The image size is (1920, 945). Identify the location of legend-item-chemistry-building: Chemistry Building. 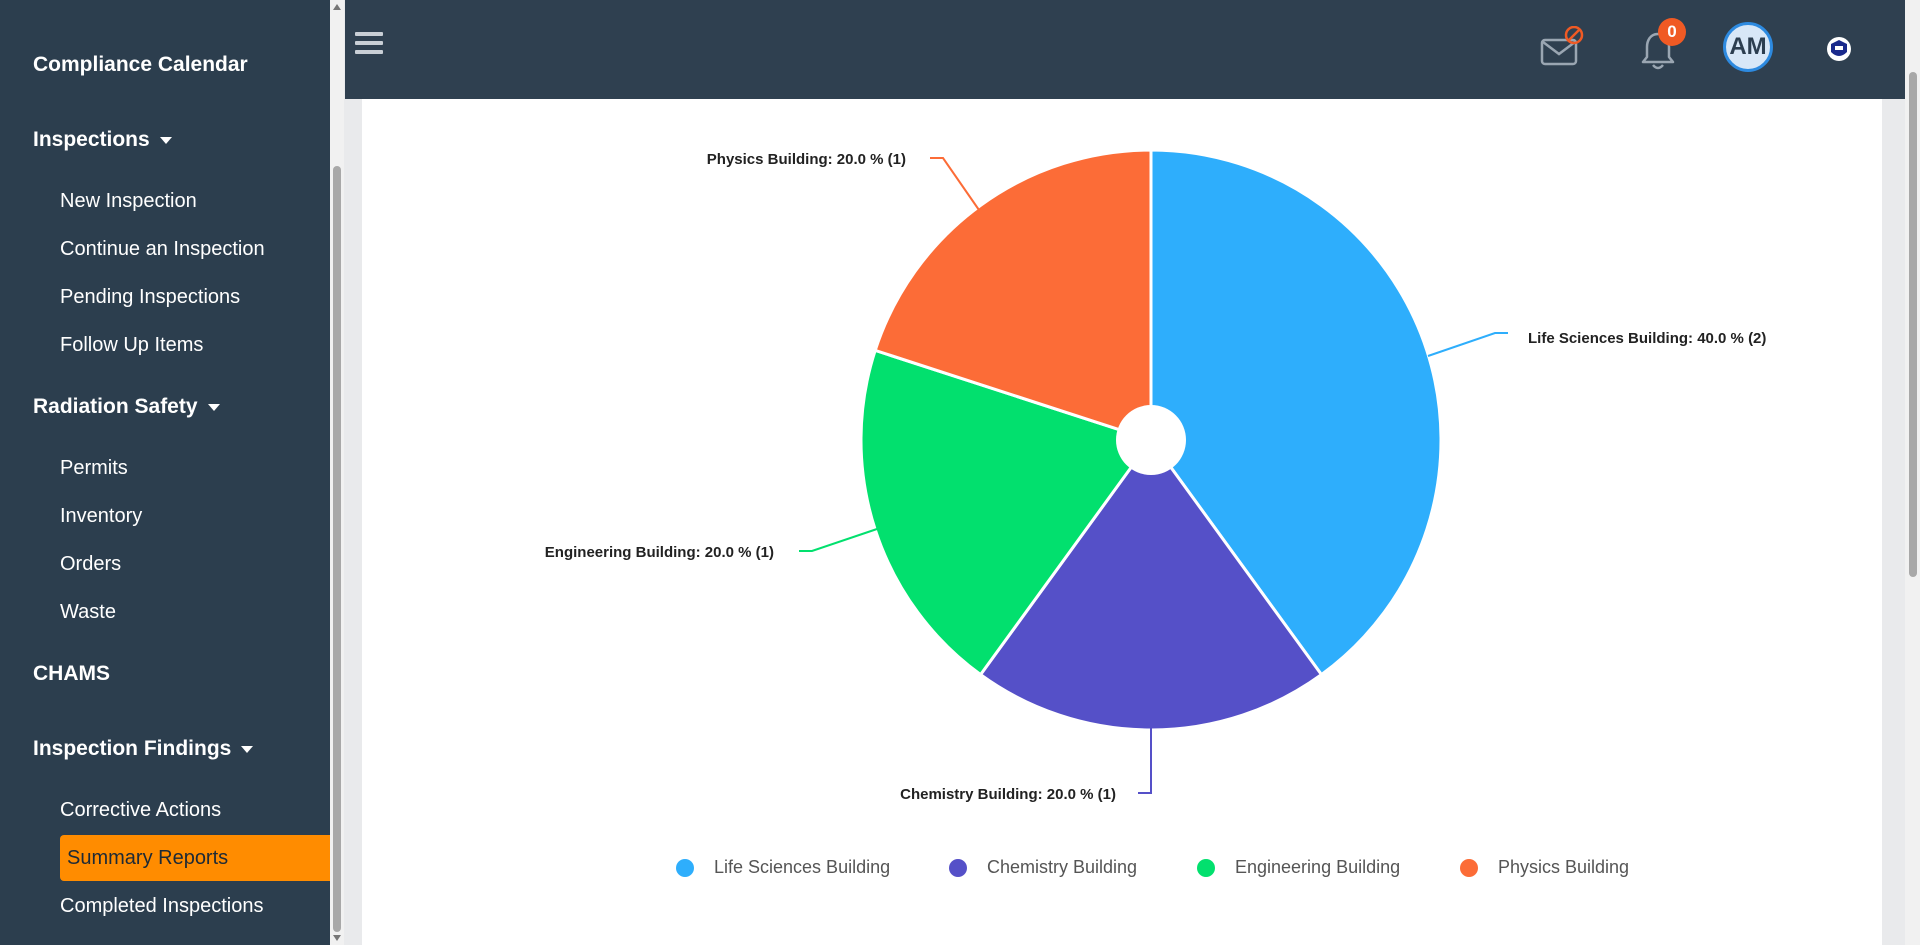
(1043, 867).